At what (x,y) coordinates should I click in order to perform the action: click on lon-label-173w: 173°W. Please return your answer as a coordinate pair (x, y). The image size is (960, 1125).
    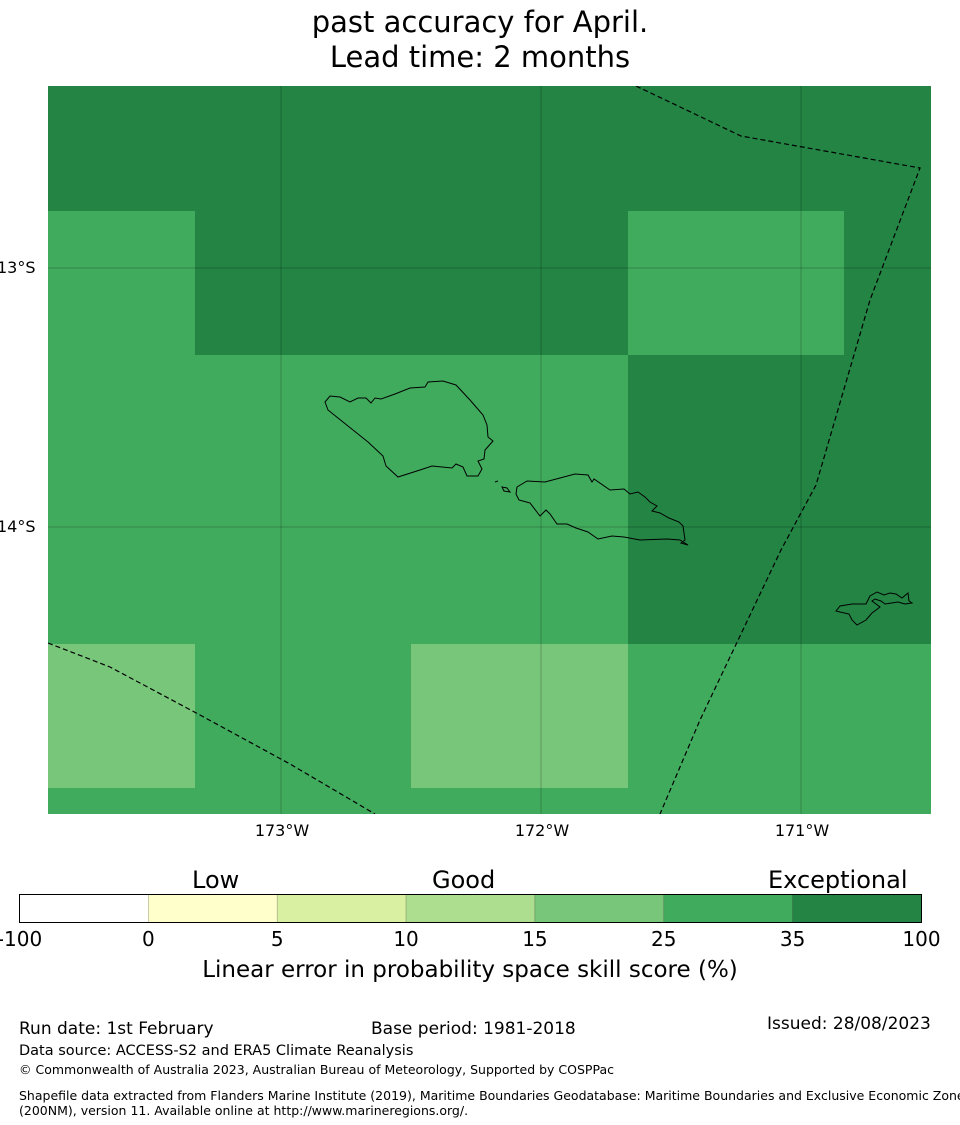
    Looking at the image, I should click on (282, 830).